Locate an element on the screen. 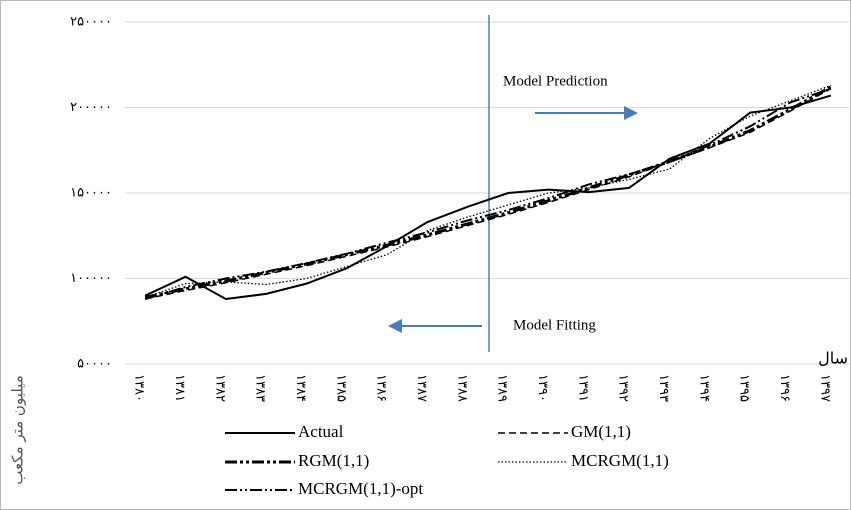 This screenshot has height=510, width=851. x-tick-label: ۱۳۸۶ is located at coordinates (381, 388).